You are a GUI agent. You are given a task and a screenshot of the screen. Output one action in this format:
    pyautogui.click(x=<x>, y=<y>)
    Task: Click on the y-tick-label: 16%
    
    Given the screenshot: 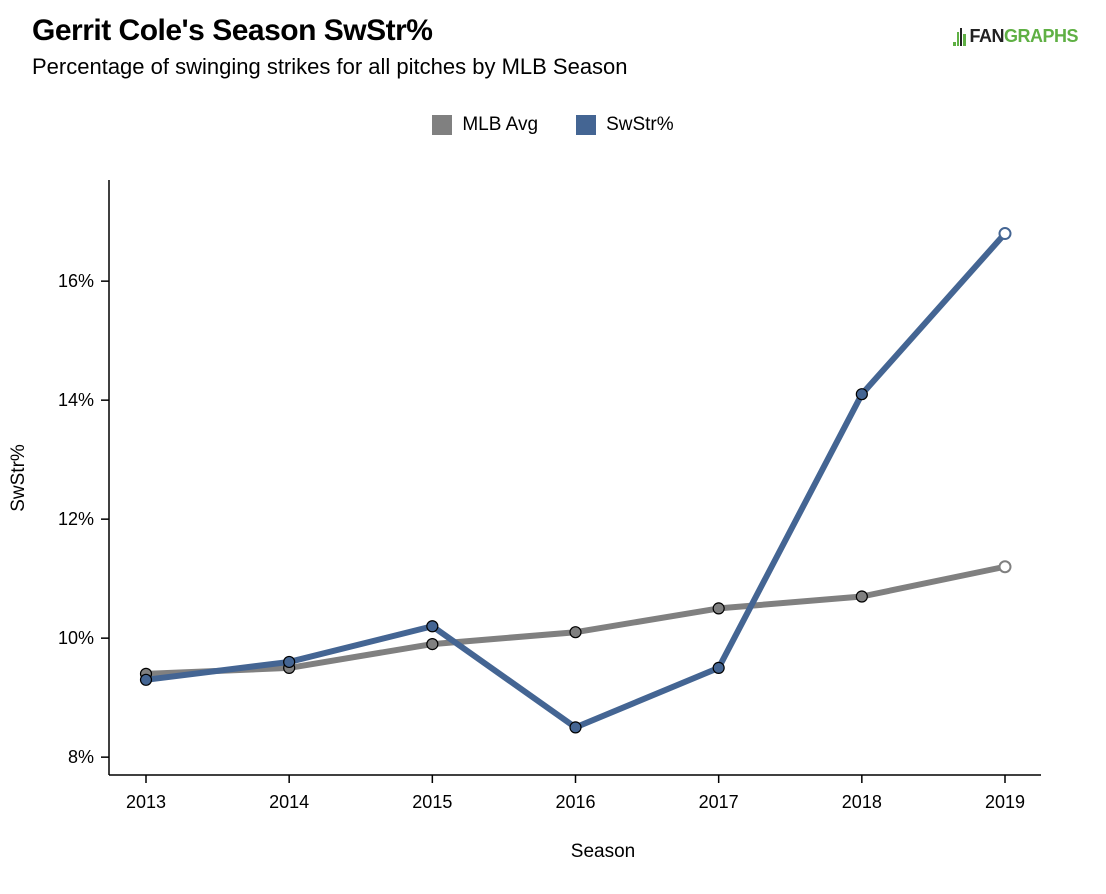 What is the action you would take?
    pyautogui.click(x=76, y=281)
    